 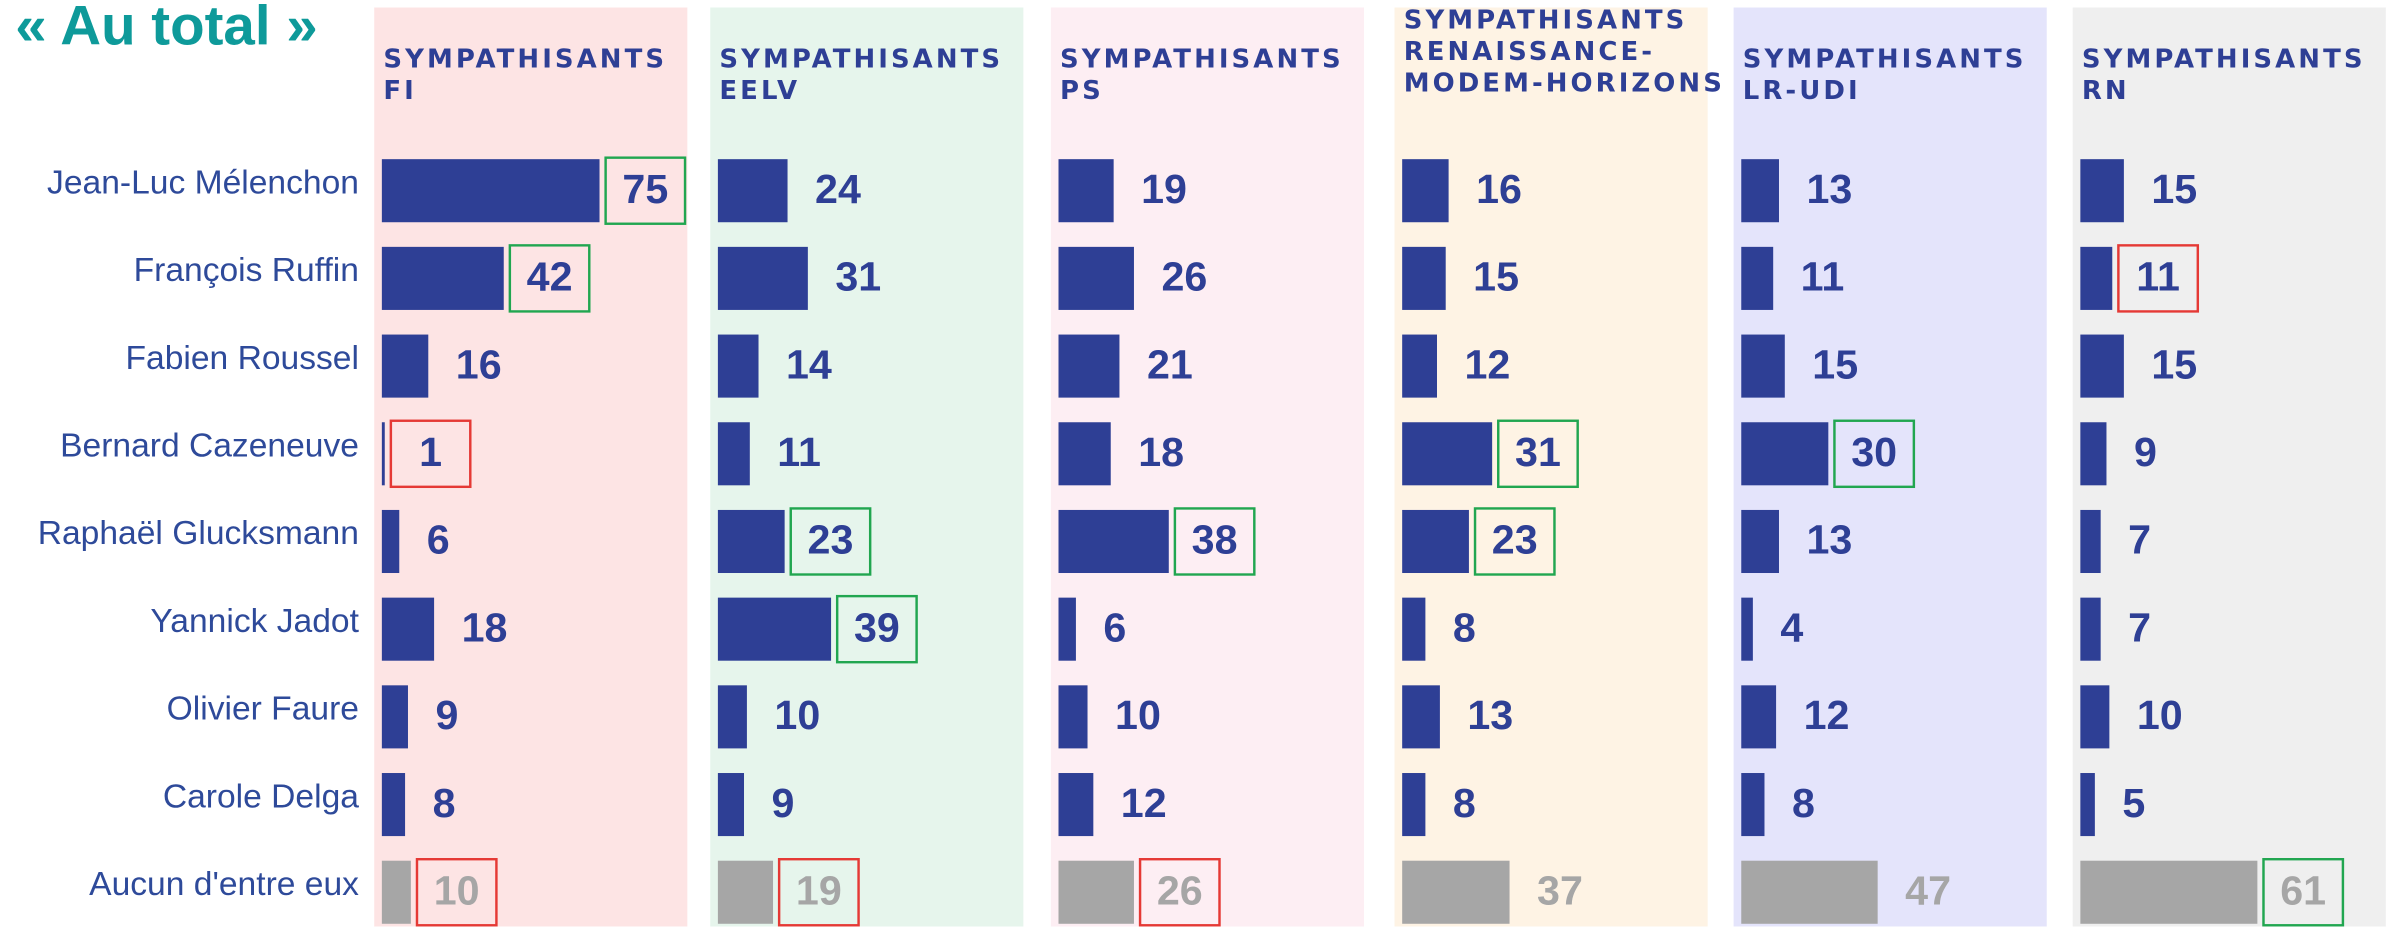 I want to click on value-label: 47, so click(x=1928, y=891).